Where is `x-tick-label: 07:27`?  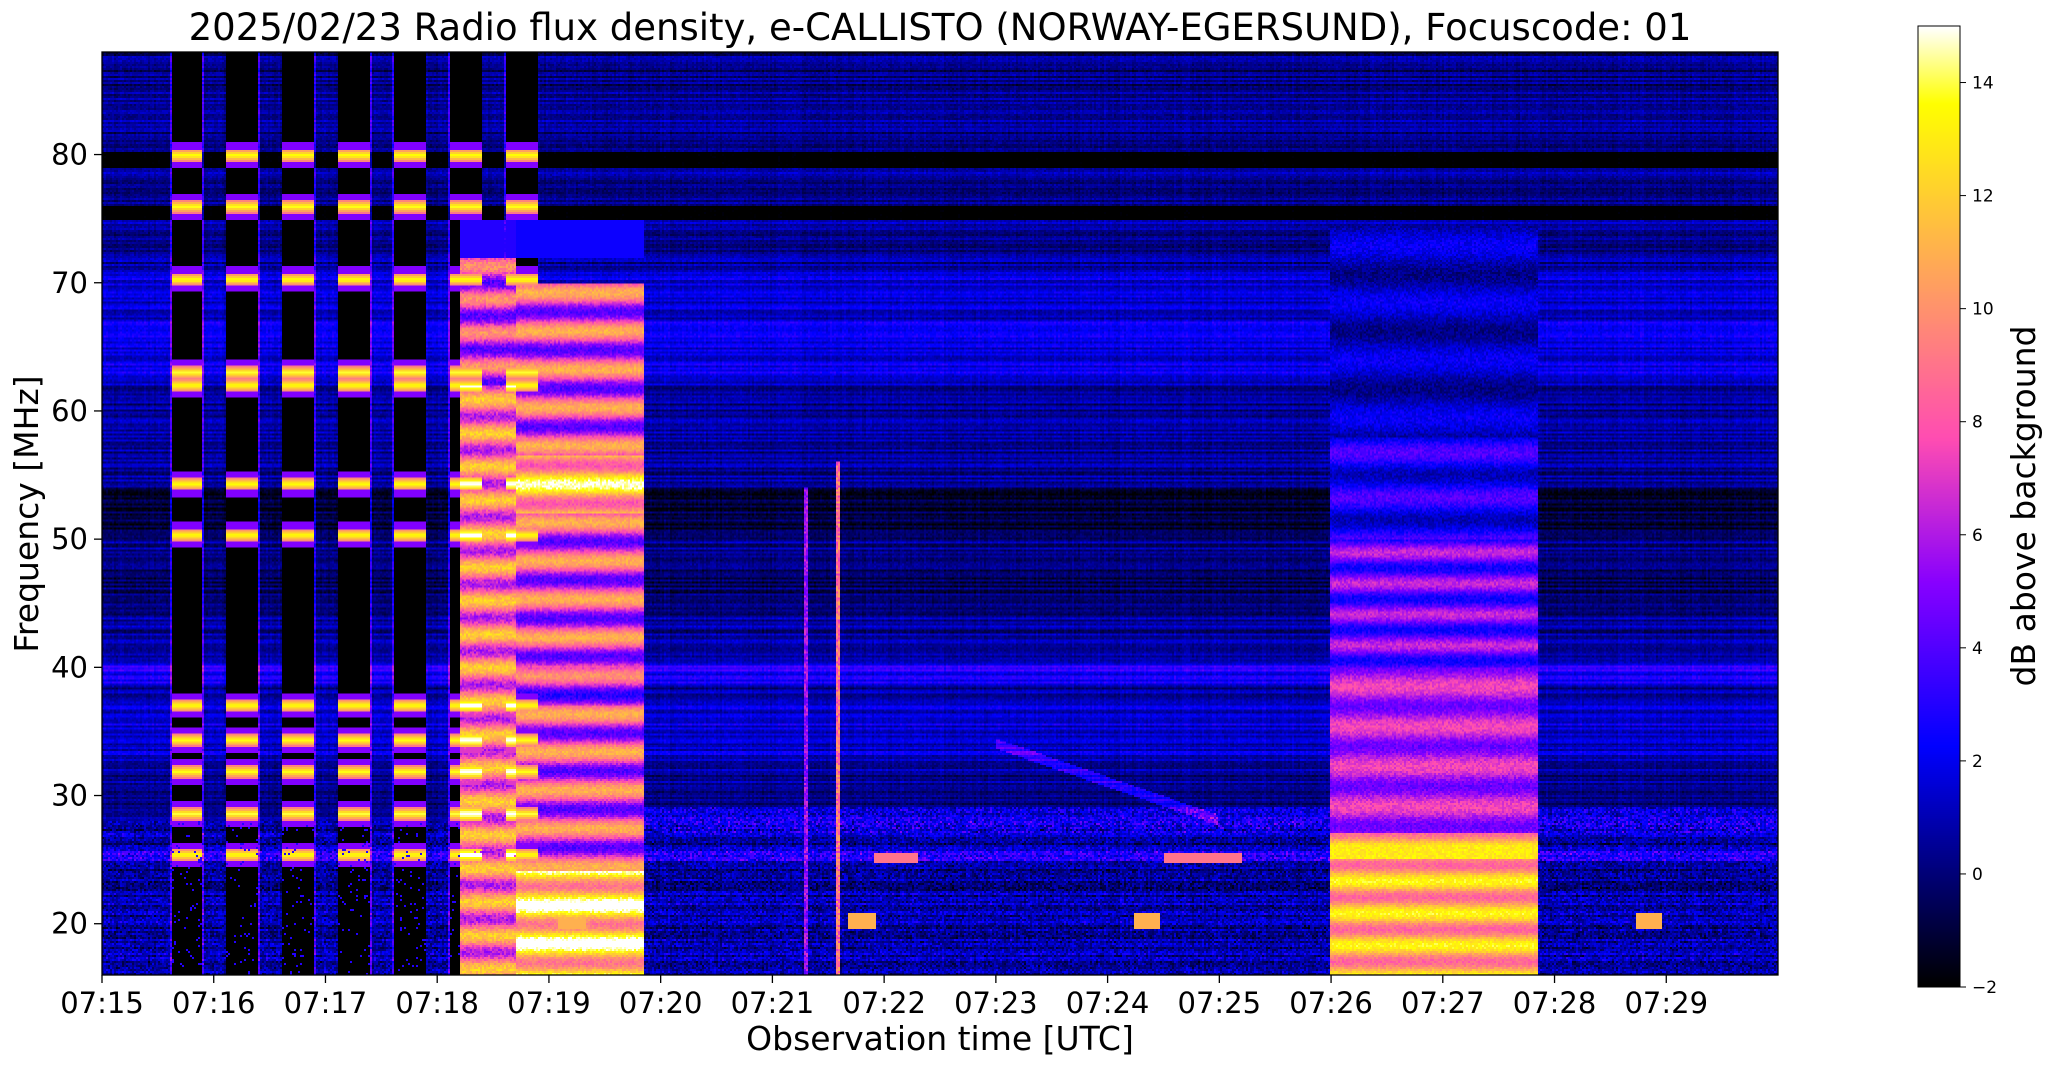
x-tick-label: 07:27 is located at coordinates (1443, 1003).